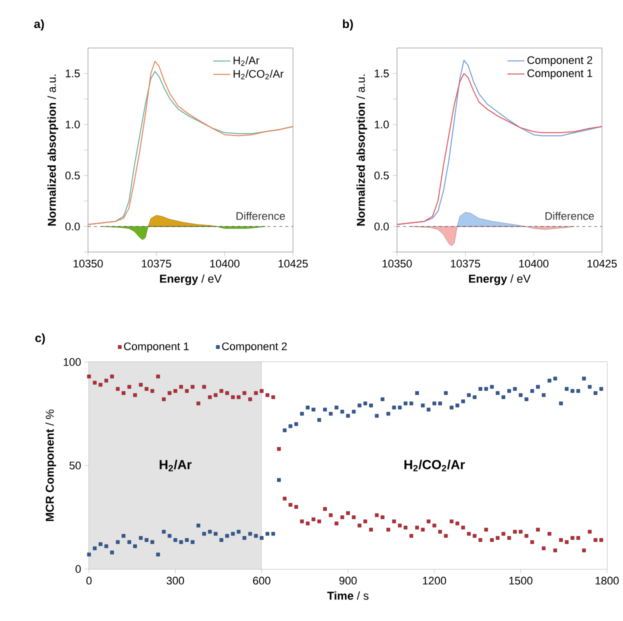 The width and height of the screenshot is (623, 621). What do you see at coordinates (347, 24) in the screenshot?
I see `chart-title: b)` at bounding box center [347, 24].